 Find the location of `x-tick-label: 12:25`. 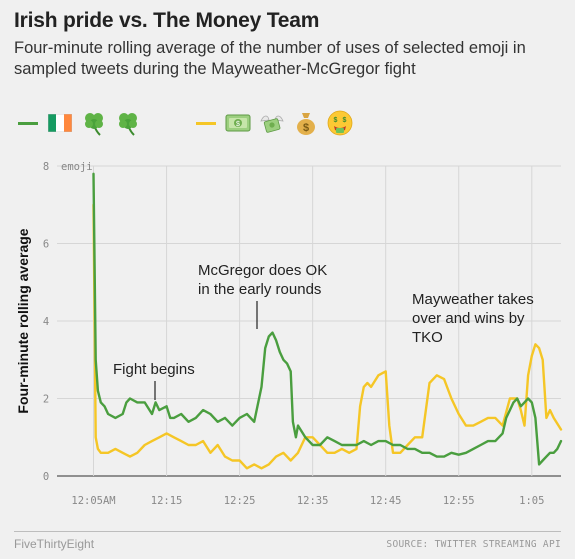

x-tick-label: 12:25 is located at coordinates (240, 501).